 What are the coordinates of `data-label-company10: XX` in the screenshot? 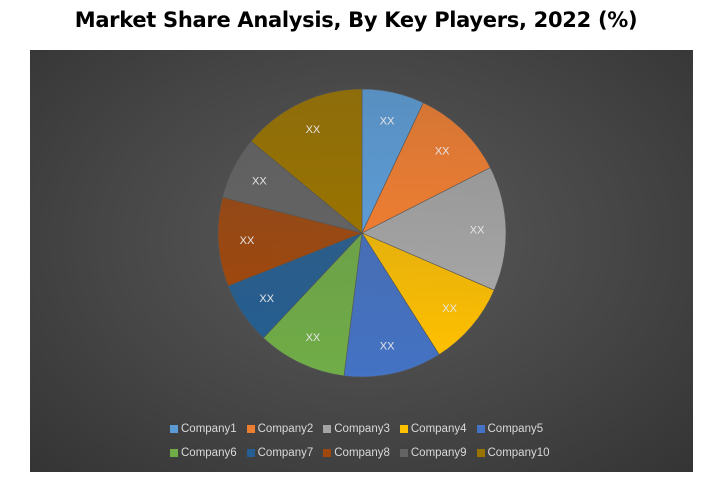 It's located at (313, 130).